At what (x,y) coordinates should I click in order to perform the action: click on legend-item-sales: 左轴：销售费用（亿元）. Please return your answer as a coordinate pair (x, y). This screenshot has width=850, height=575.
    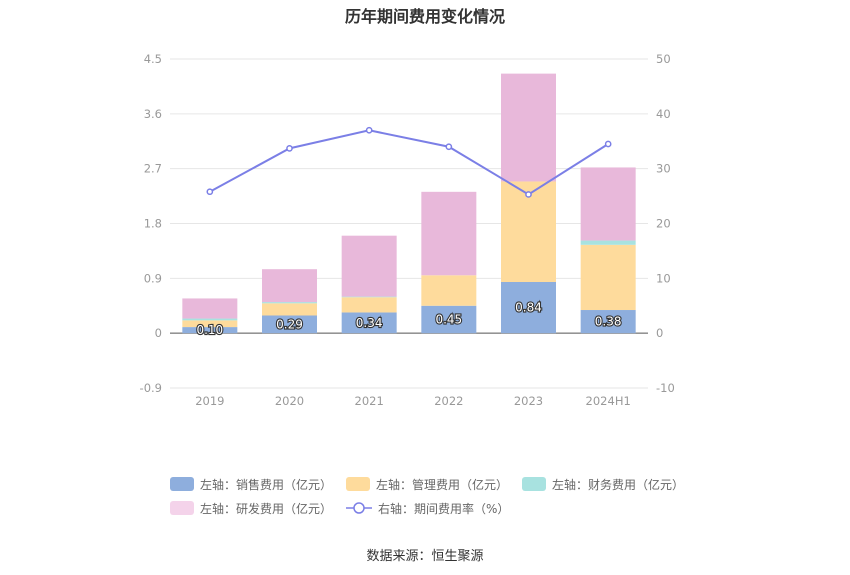
    Looking at the image, I should click on (251, 484).